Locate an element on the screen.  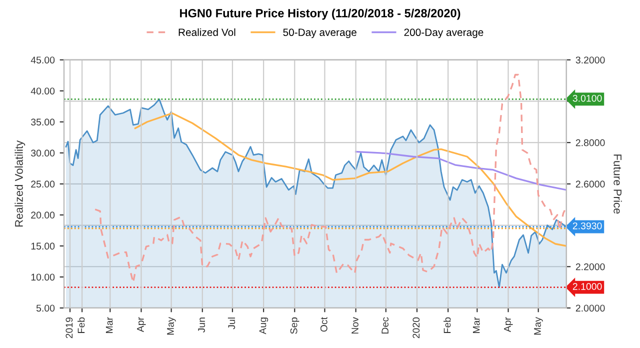
ref-line-label: 3.0100 is located at coordinates (587, 98).